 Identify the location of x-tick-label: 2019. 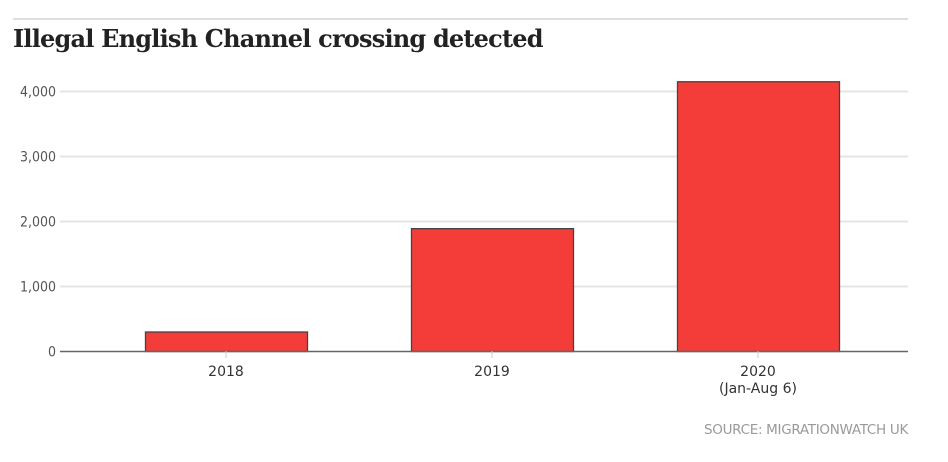
(492, 372).